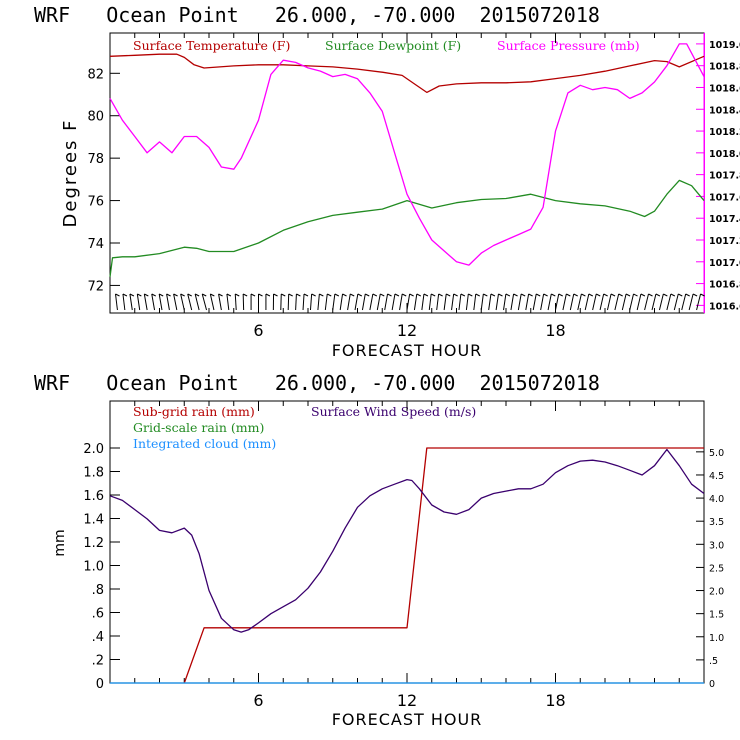  What do you see at coordinates (393, 45) in the screenshot?
I see `legend-surface-dewpoint: Surface Dewpoint (F)` at bounding box center [393, 45].